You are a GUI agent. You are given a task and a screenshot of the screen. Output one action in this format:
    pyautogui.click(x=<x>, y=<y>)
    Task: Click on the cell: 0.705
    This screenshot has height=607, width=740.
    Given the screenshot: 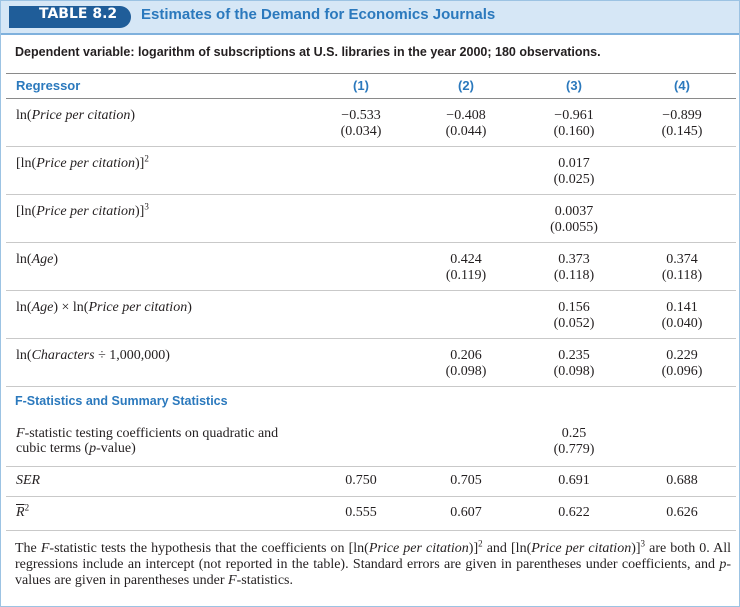 What is the action you would take?
    pyautogui.click(x=466, y=481)
    